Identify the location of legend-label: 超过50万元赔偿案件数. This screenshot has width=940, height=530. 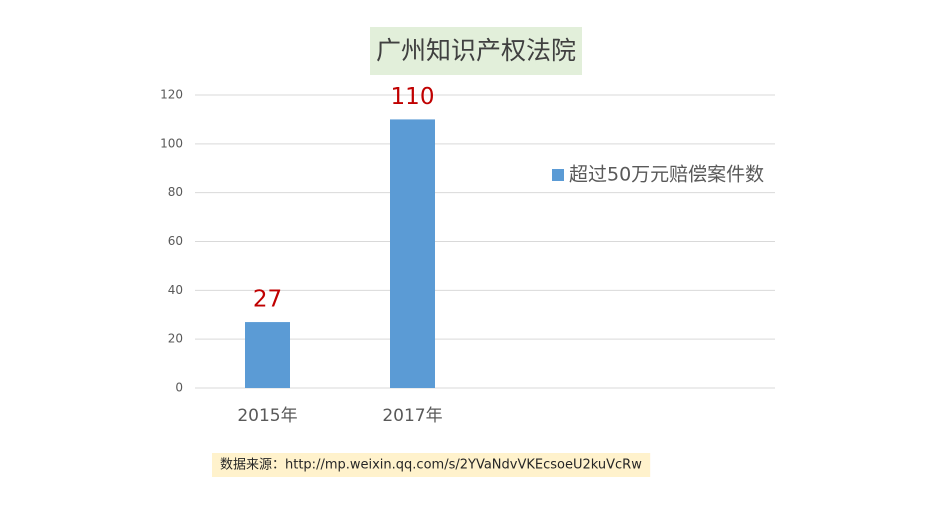
(666, 175).